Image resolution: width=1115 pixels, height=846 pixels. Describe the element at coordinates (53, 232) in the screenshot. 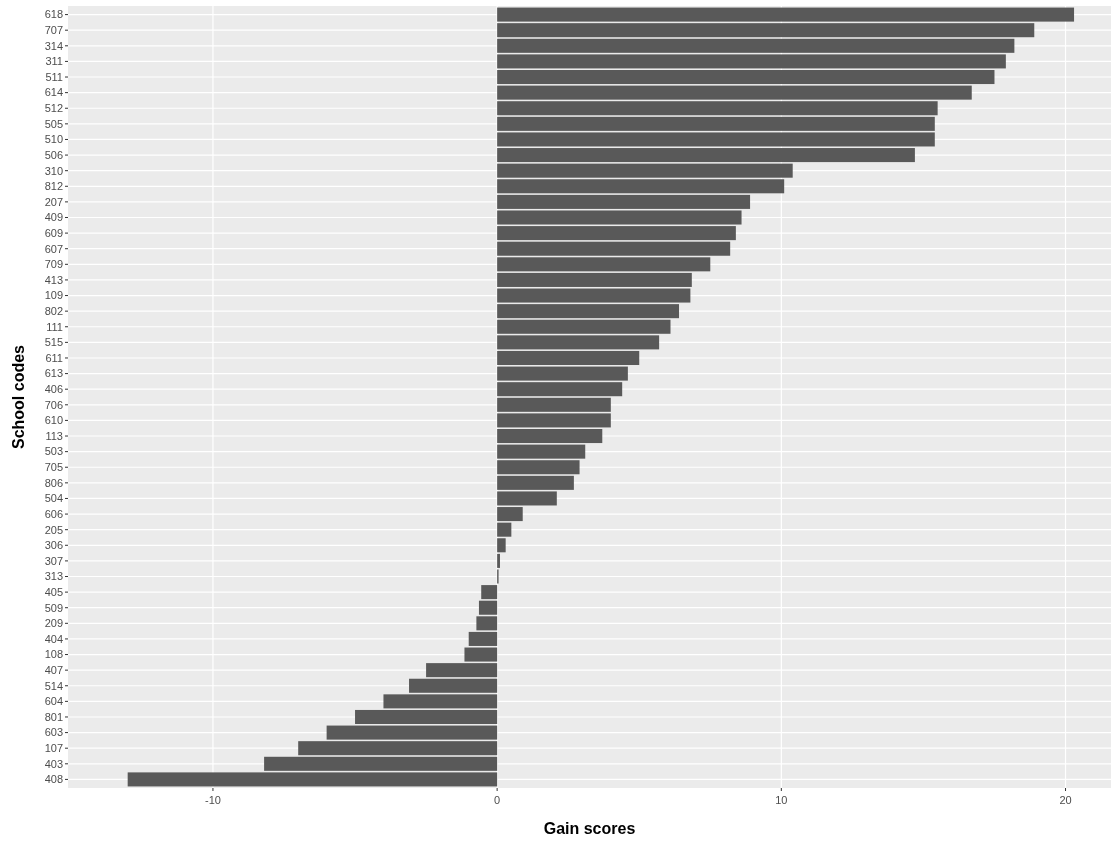

I see `y-tick-label: 609` at that location.